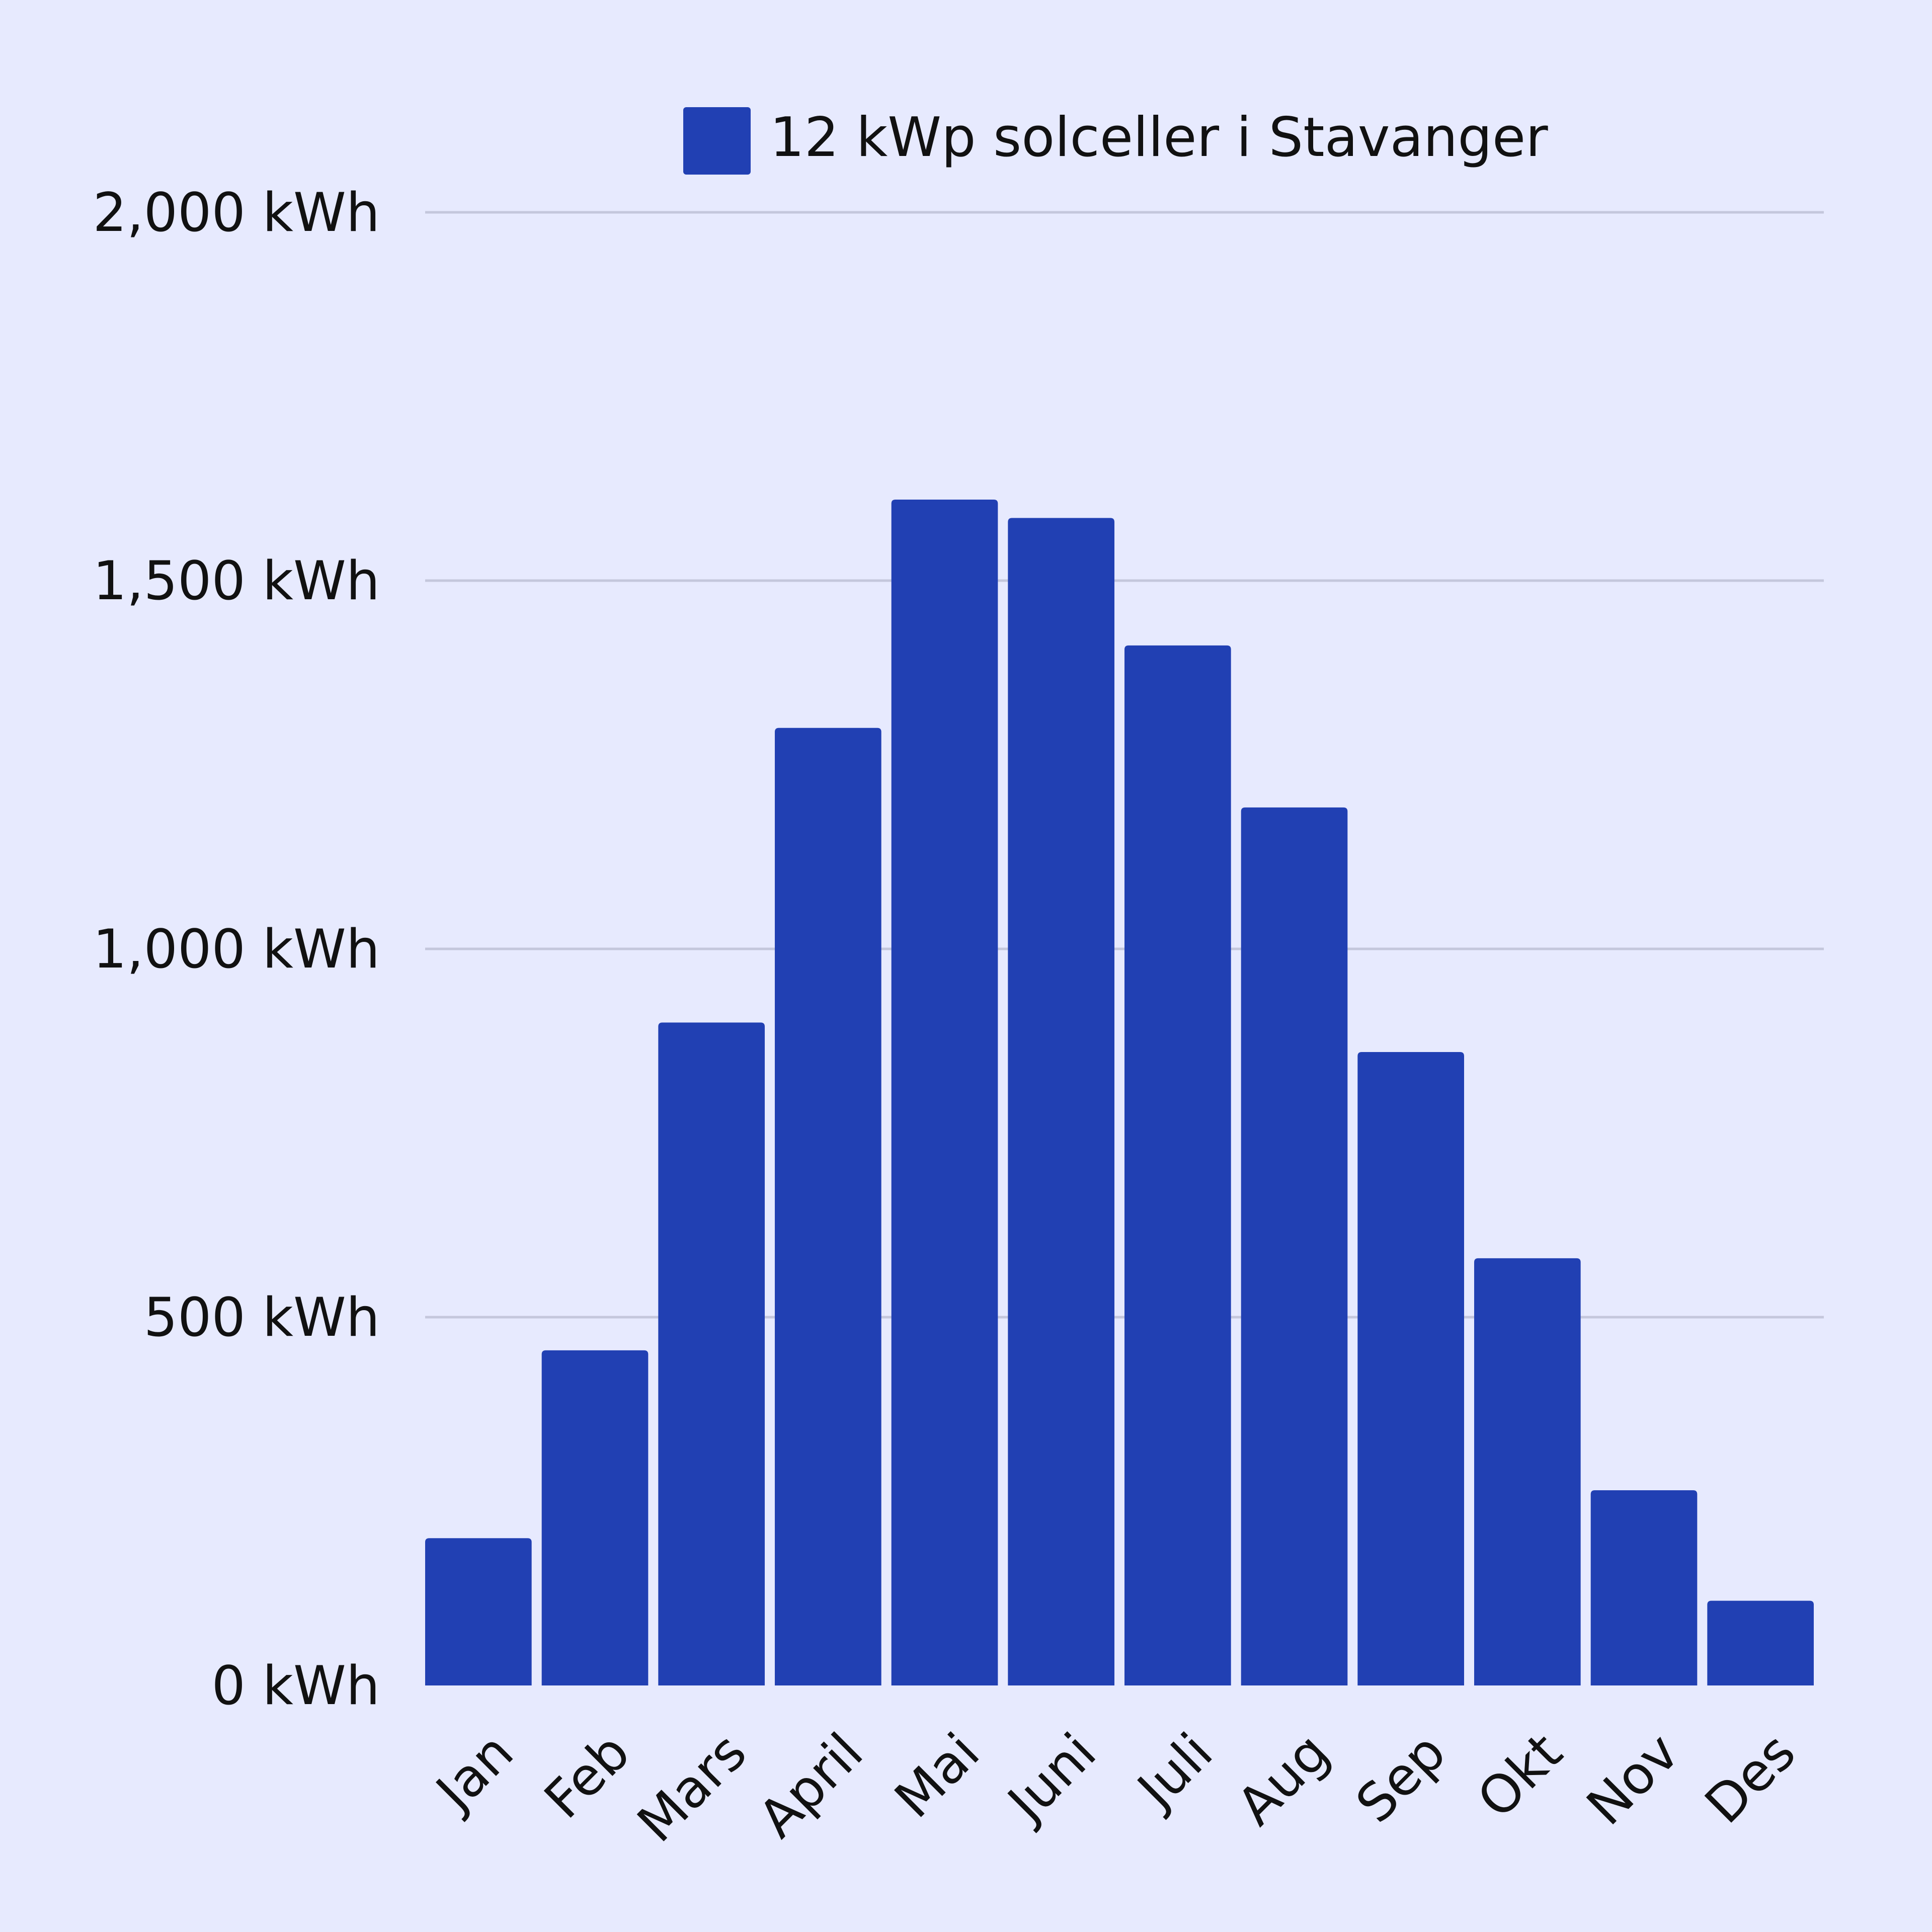 Image resolution: width=1932 pixels, height=1932 pixels. I want to click on x-tick-label: Aug, so click(1283, 1779).